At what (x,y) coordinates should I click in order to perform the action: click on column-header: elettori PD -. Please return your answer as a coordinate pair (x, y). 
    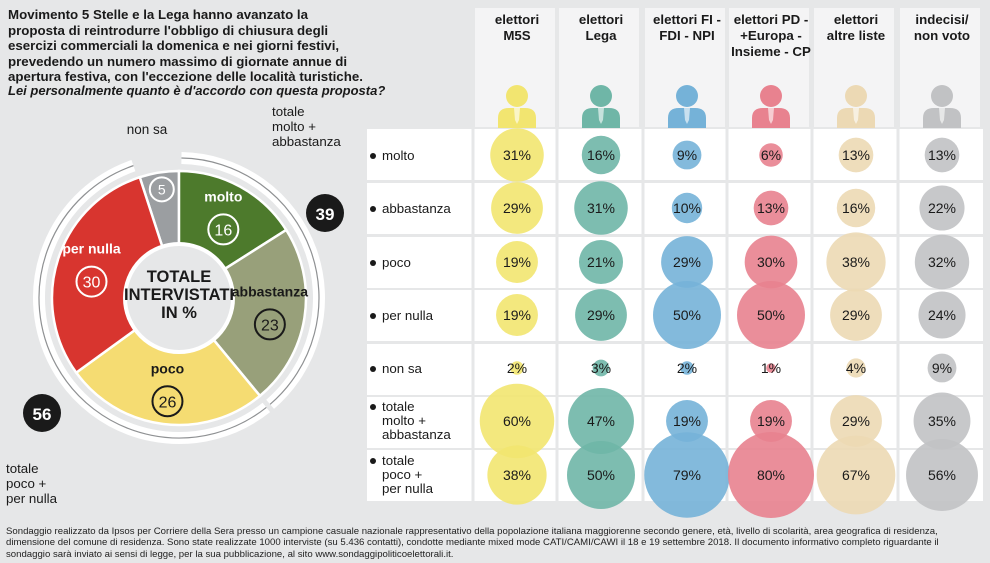
    Looking at the image, I should click on (771, 19).